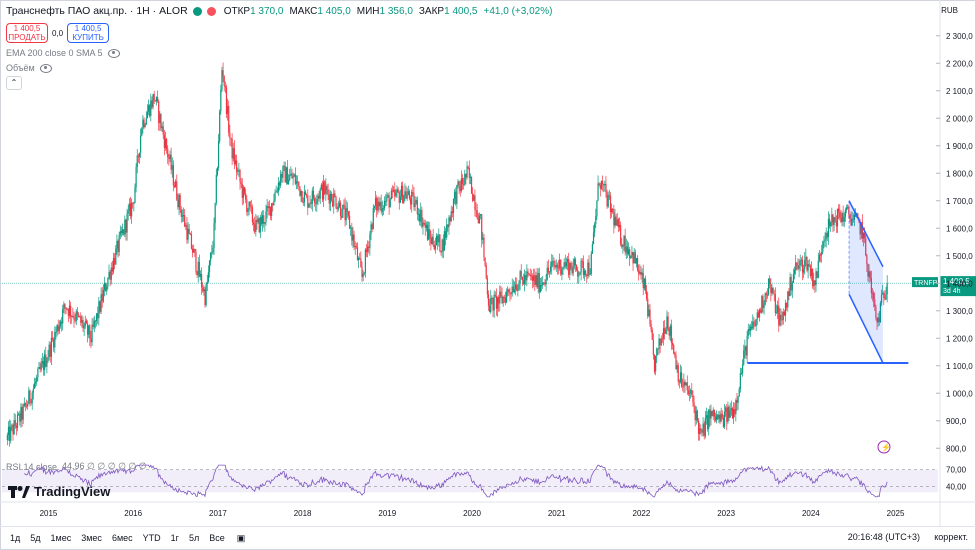 This screenshot has height=550, width=976. I want to click on volume-indicator-legend: Объём, so click(29, 68).